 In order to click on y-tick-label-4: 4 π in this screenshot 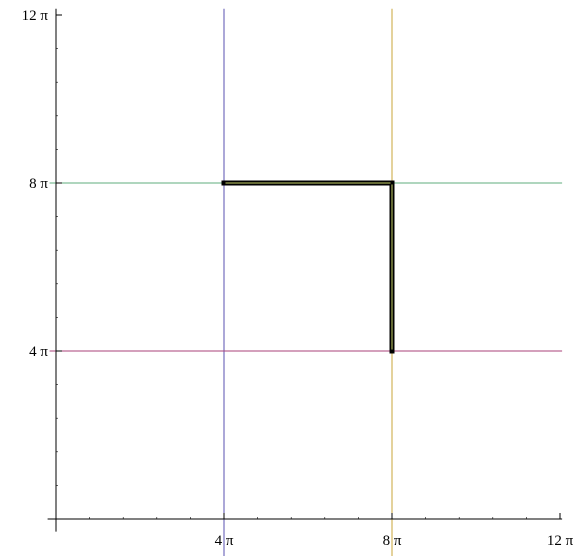, I will do `click(38, 352)`.